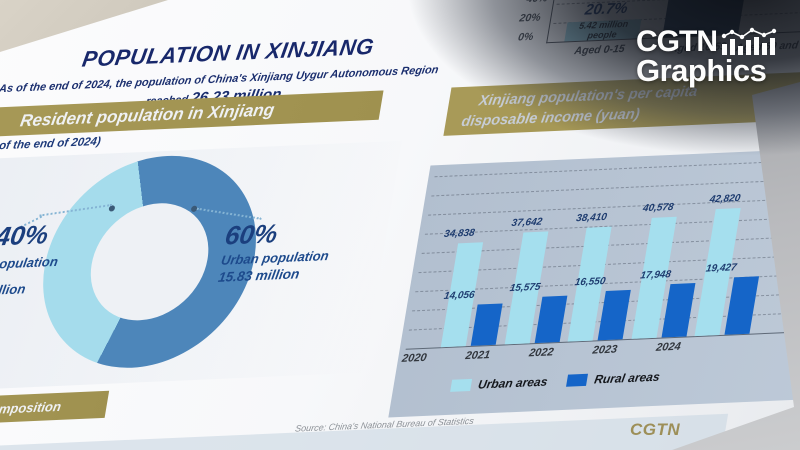 This screenshot has width=800, height=450. What do you see at coordinates (459, 234) in the screenshot?
I see `income-value-label-urban: 34,838` at bounding box center [459, 234].